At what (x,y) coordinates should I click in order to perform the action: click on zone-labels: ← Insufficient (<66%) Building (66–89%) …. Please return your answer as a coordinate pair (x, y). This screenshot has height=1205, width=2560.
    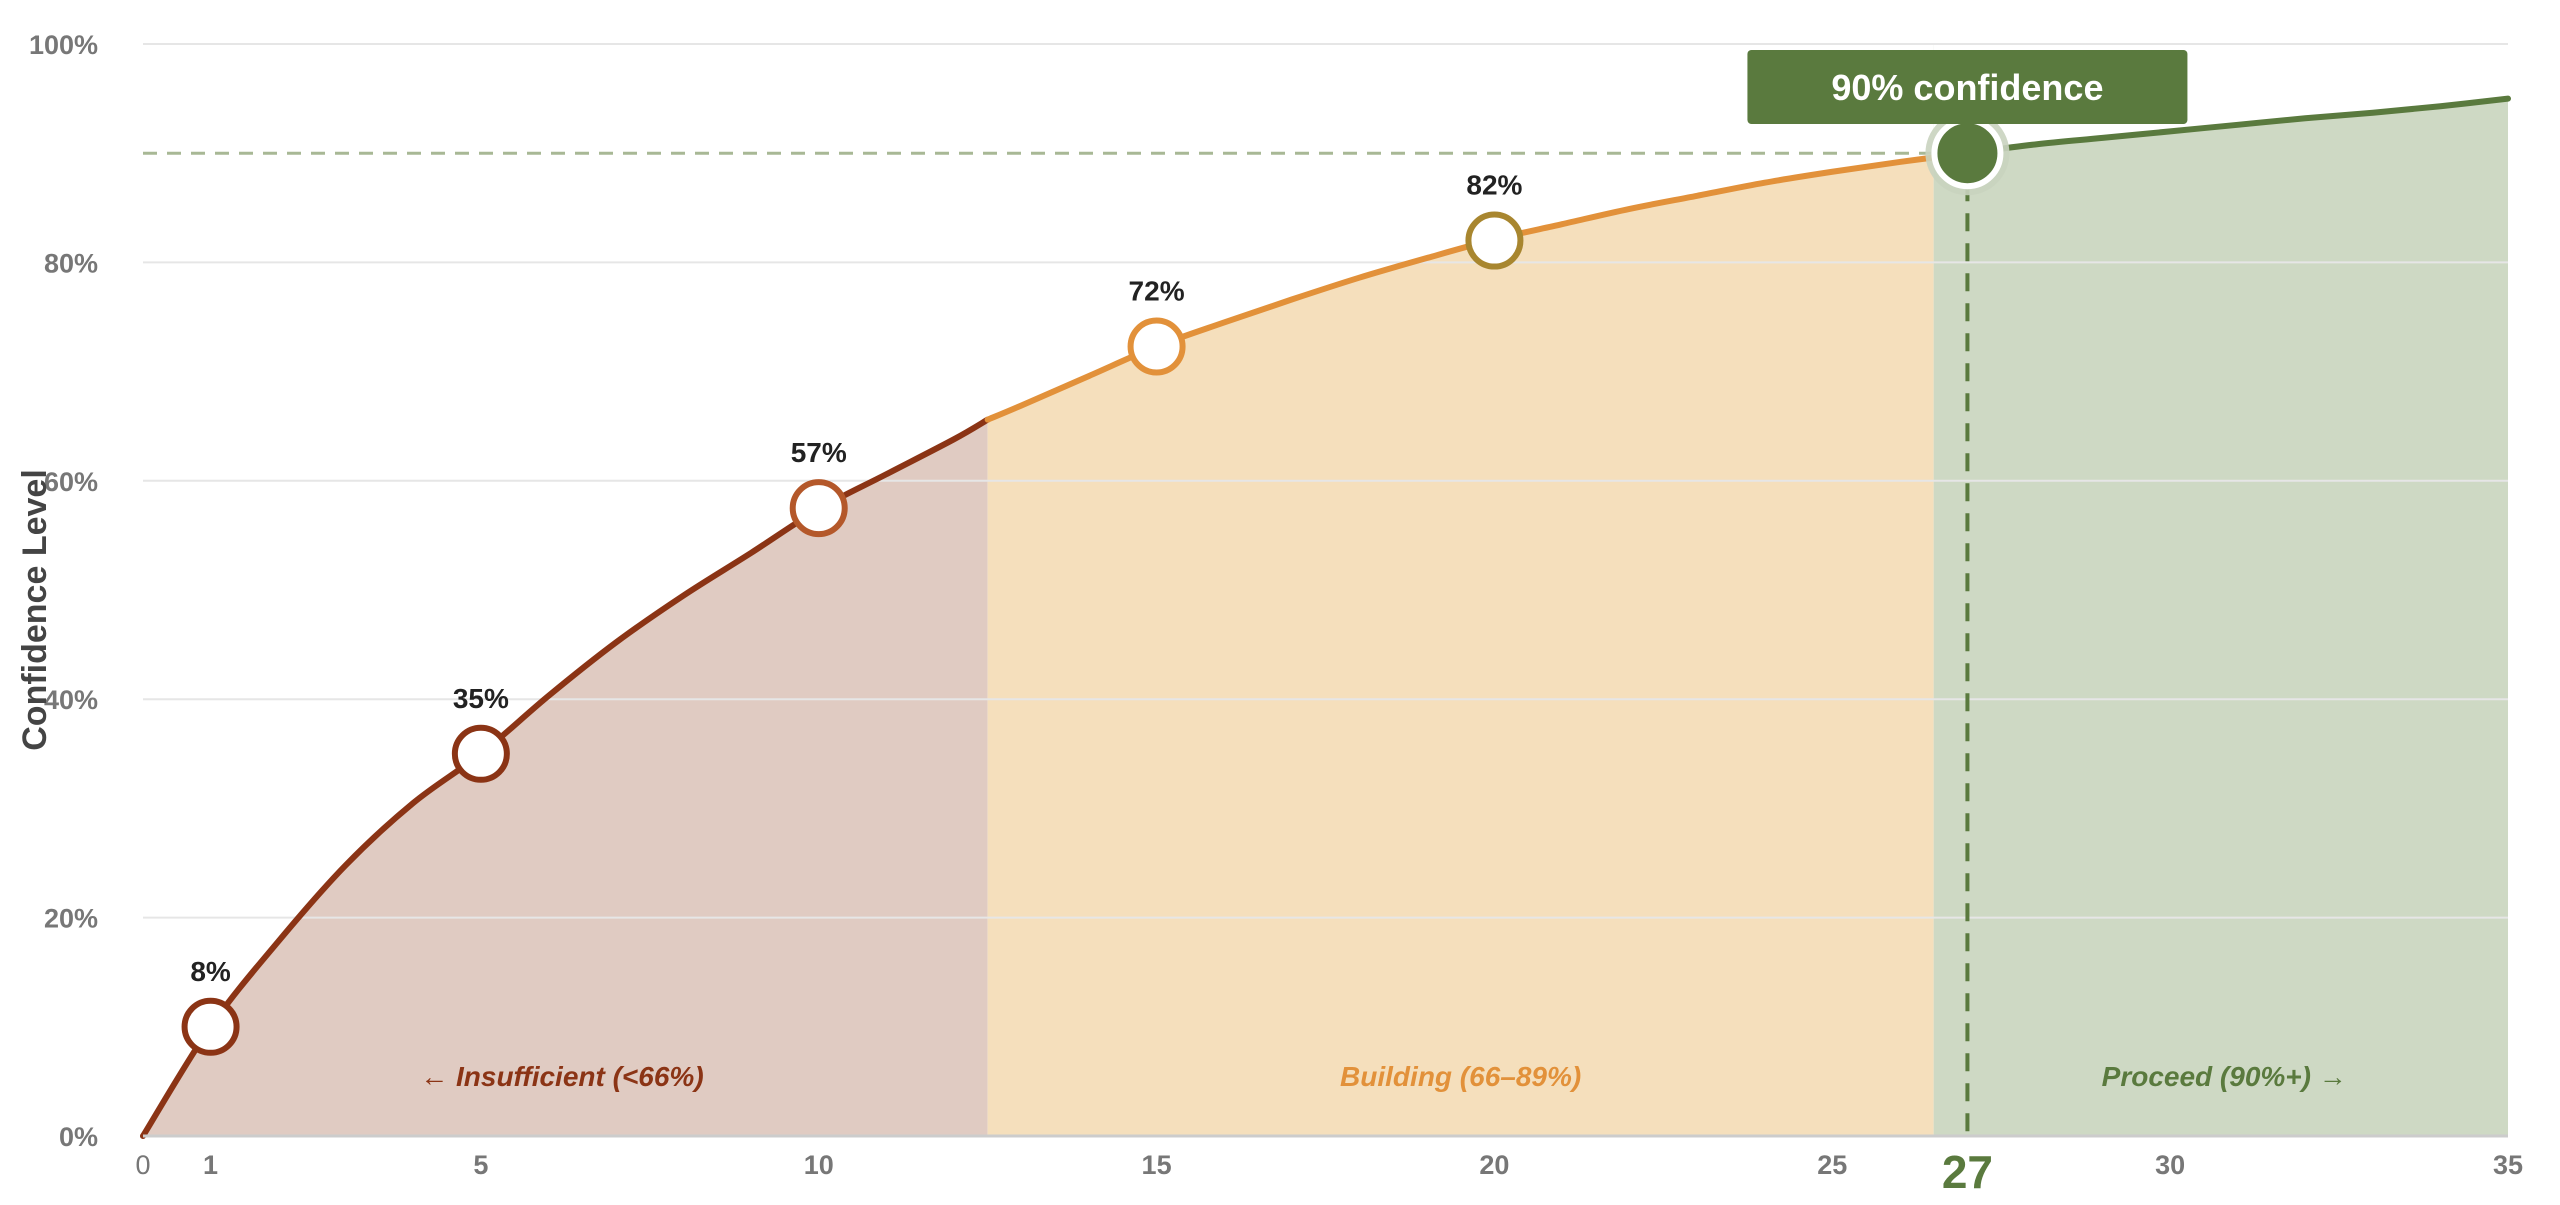
    Looking at the image, I should click on (1383, 1076).